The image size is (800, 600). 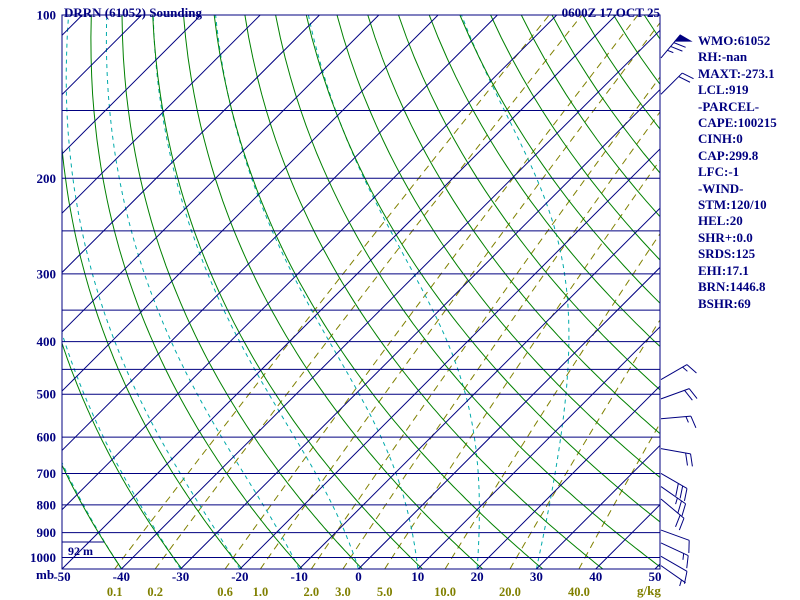 What do you see at coordinates (43, 557) in the screenshot?
I see `pressure-label: 1000` at bounding box center [43, 557].